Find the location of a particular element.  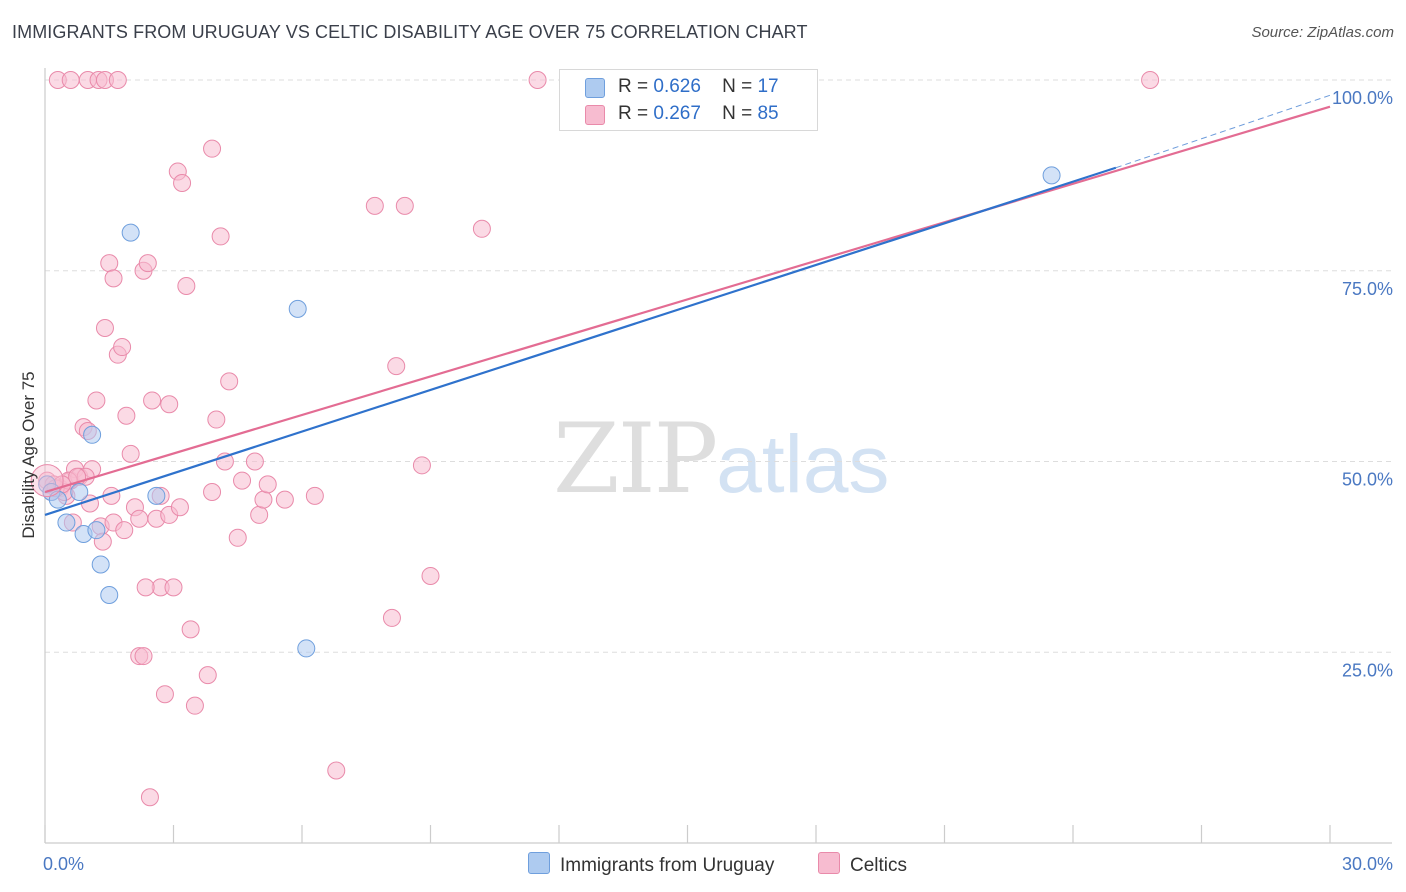

legend-swatch-celtic is located at coordinates (595, 115).